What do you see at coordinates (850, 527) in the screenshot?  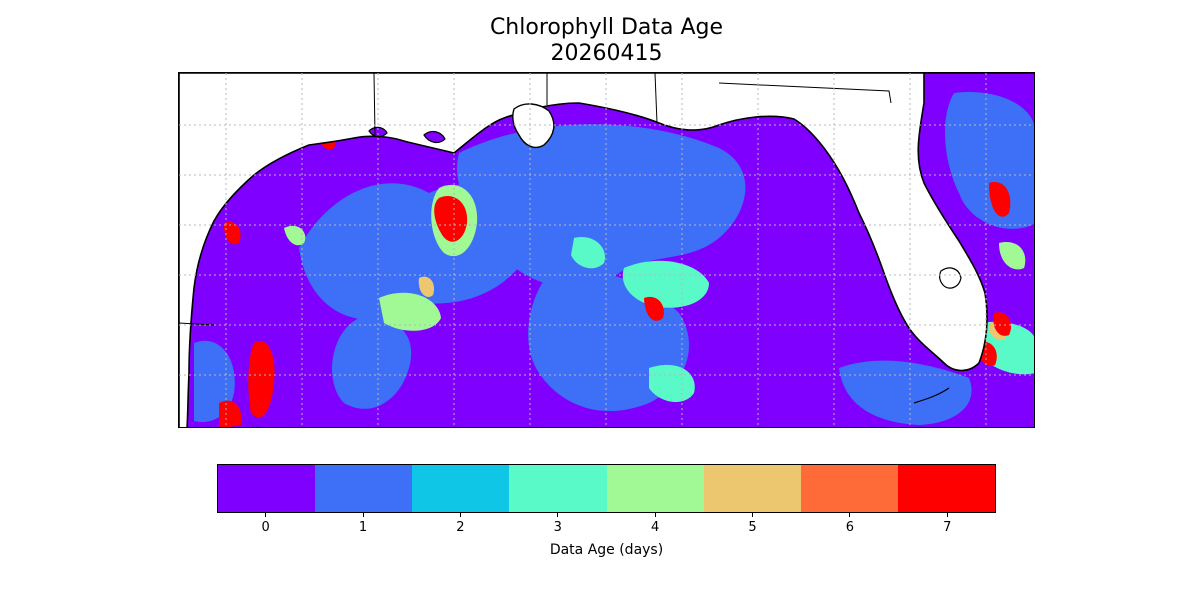 I see `tick-label: 6` at bounding box center [850, 527].